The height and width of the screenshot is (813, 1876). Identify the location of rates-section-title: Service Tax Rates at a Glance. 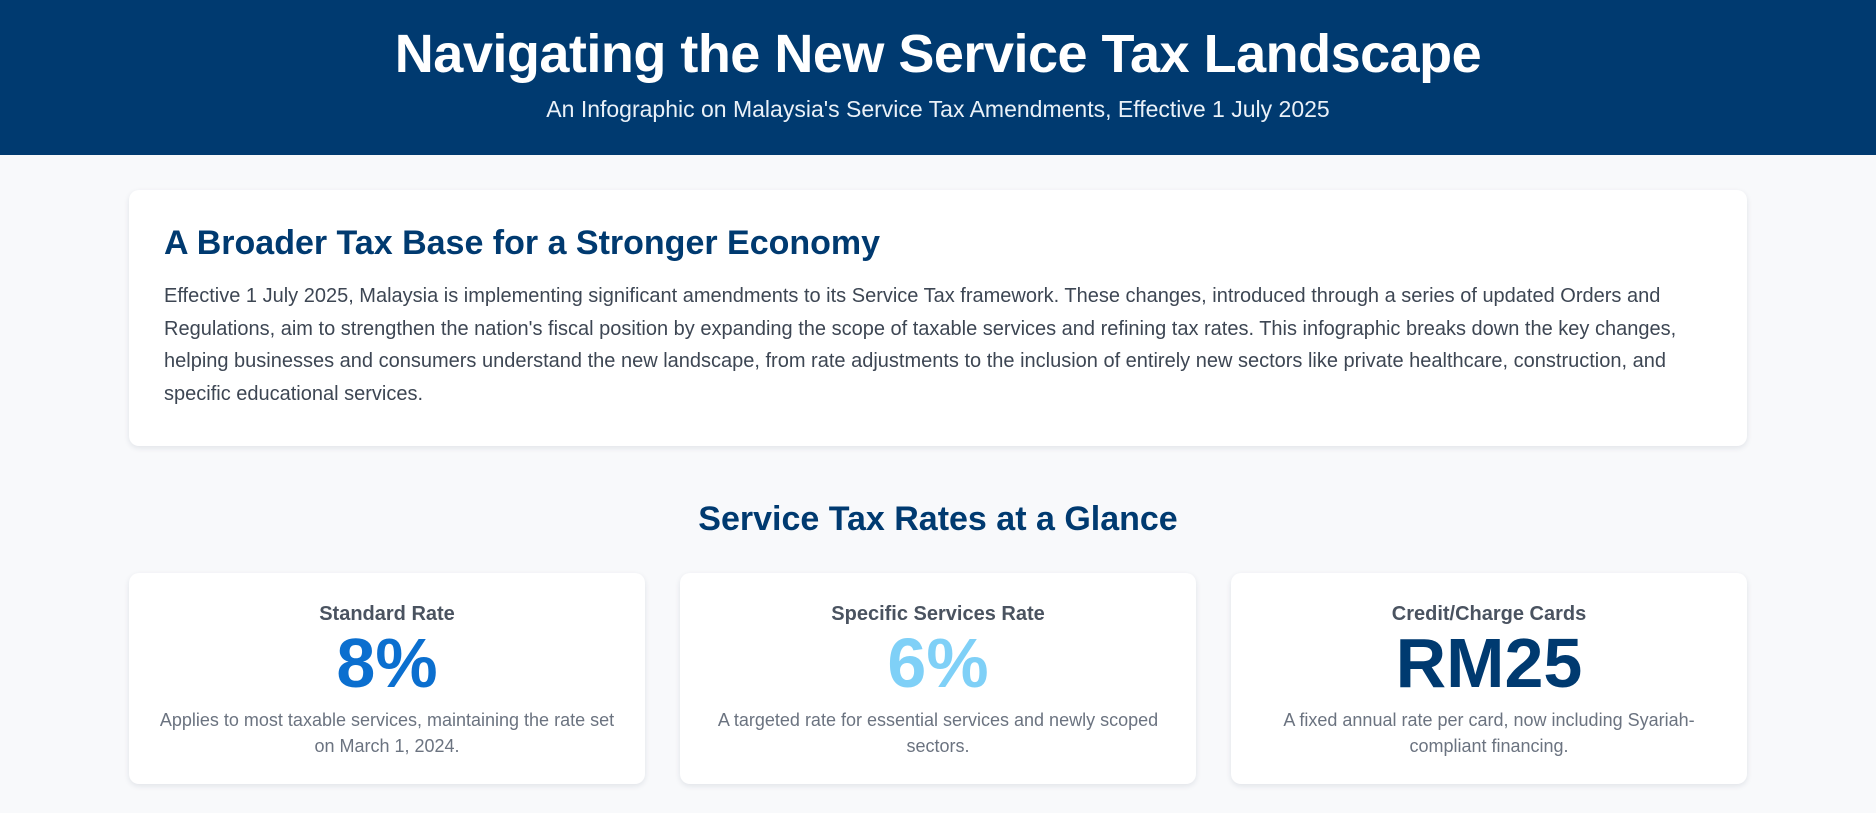
(938, 519).